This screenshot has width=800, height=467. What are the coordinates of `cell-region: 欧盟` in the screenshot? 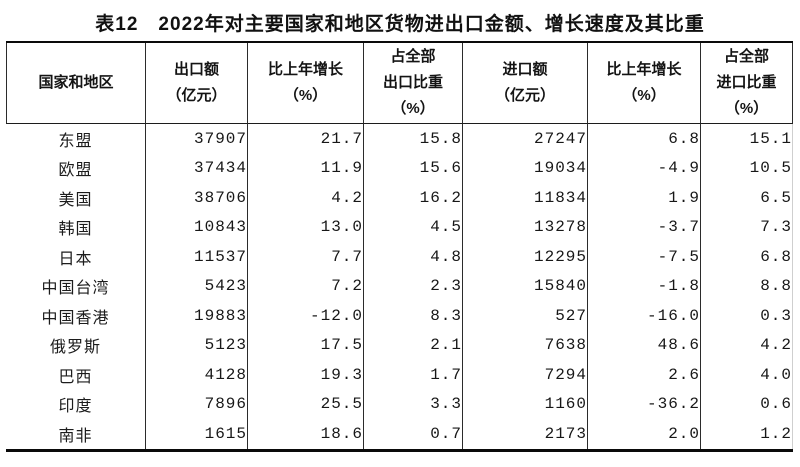 It's located at (75, 171).